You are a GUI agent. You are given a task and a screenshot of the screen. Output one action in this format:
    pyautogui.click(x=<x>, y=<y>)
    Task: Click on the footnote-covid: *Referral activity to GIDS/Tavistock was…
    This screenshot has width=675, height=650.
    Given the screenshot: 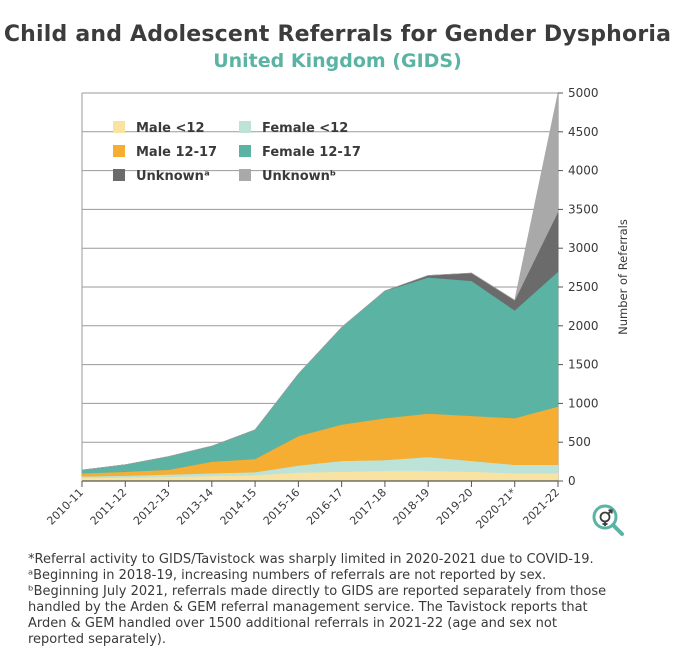 What is the action you would take?
    pyautogui.click(x=311, y=559)
    